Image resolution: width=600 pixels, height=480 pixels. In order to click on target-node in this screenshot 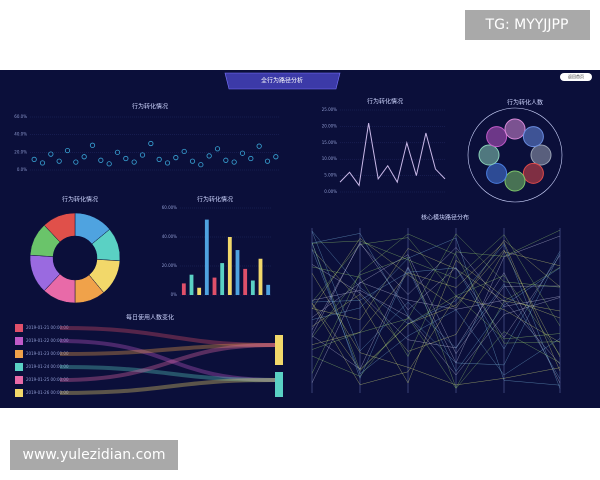, I will do `click(279, 350)`.